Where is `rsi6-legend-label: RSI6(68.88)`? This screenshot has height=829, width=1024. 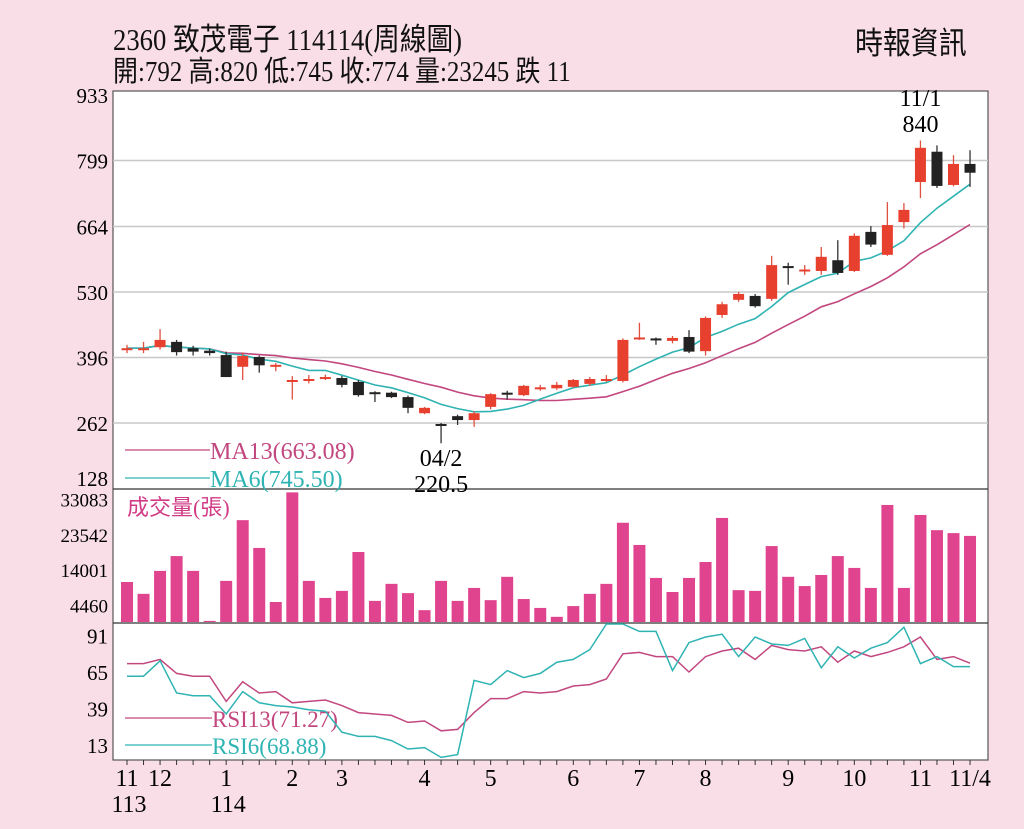 rsi6-legend-label: RSI6(68.88) is located at coordinates (269, 746).